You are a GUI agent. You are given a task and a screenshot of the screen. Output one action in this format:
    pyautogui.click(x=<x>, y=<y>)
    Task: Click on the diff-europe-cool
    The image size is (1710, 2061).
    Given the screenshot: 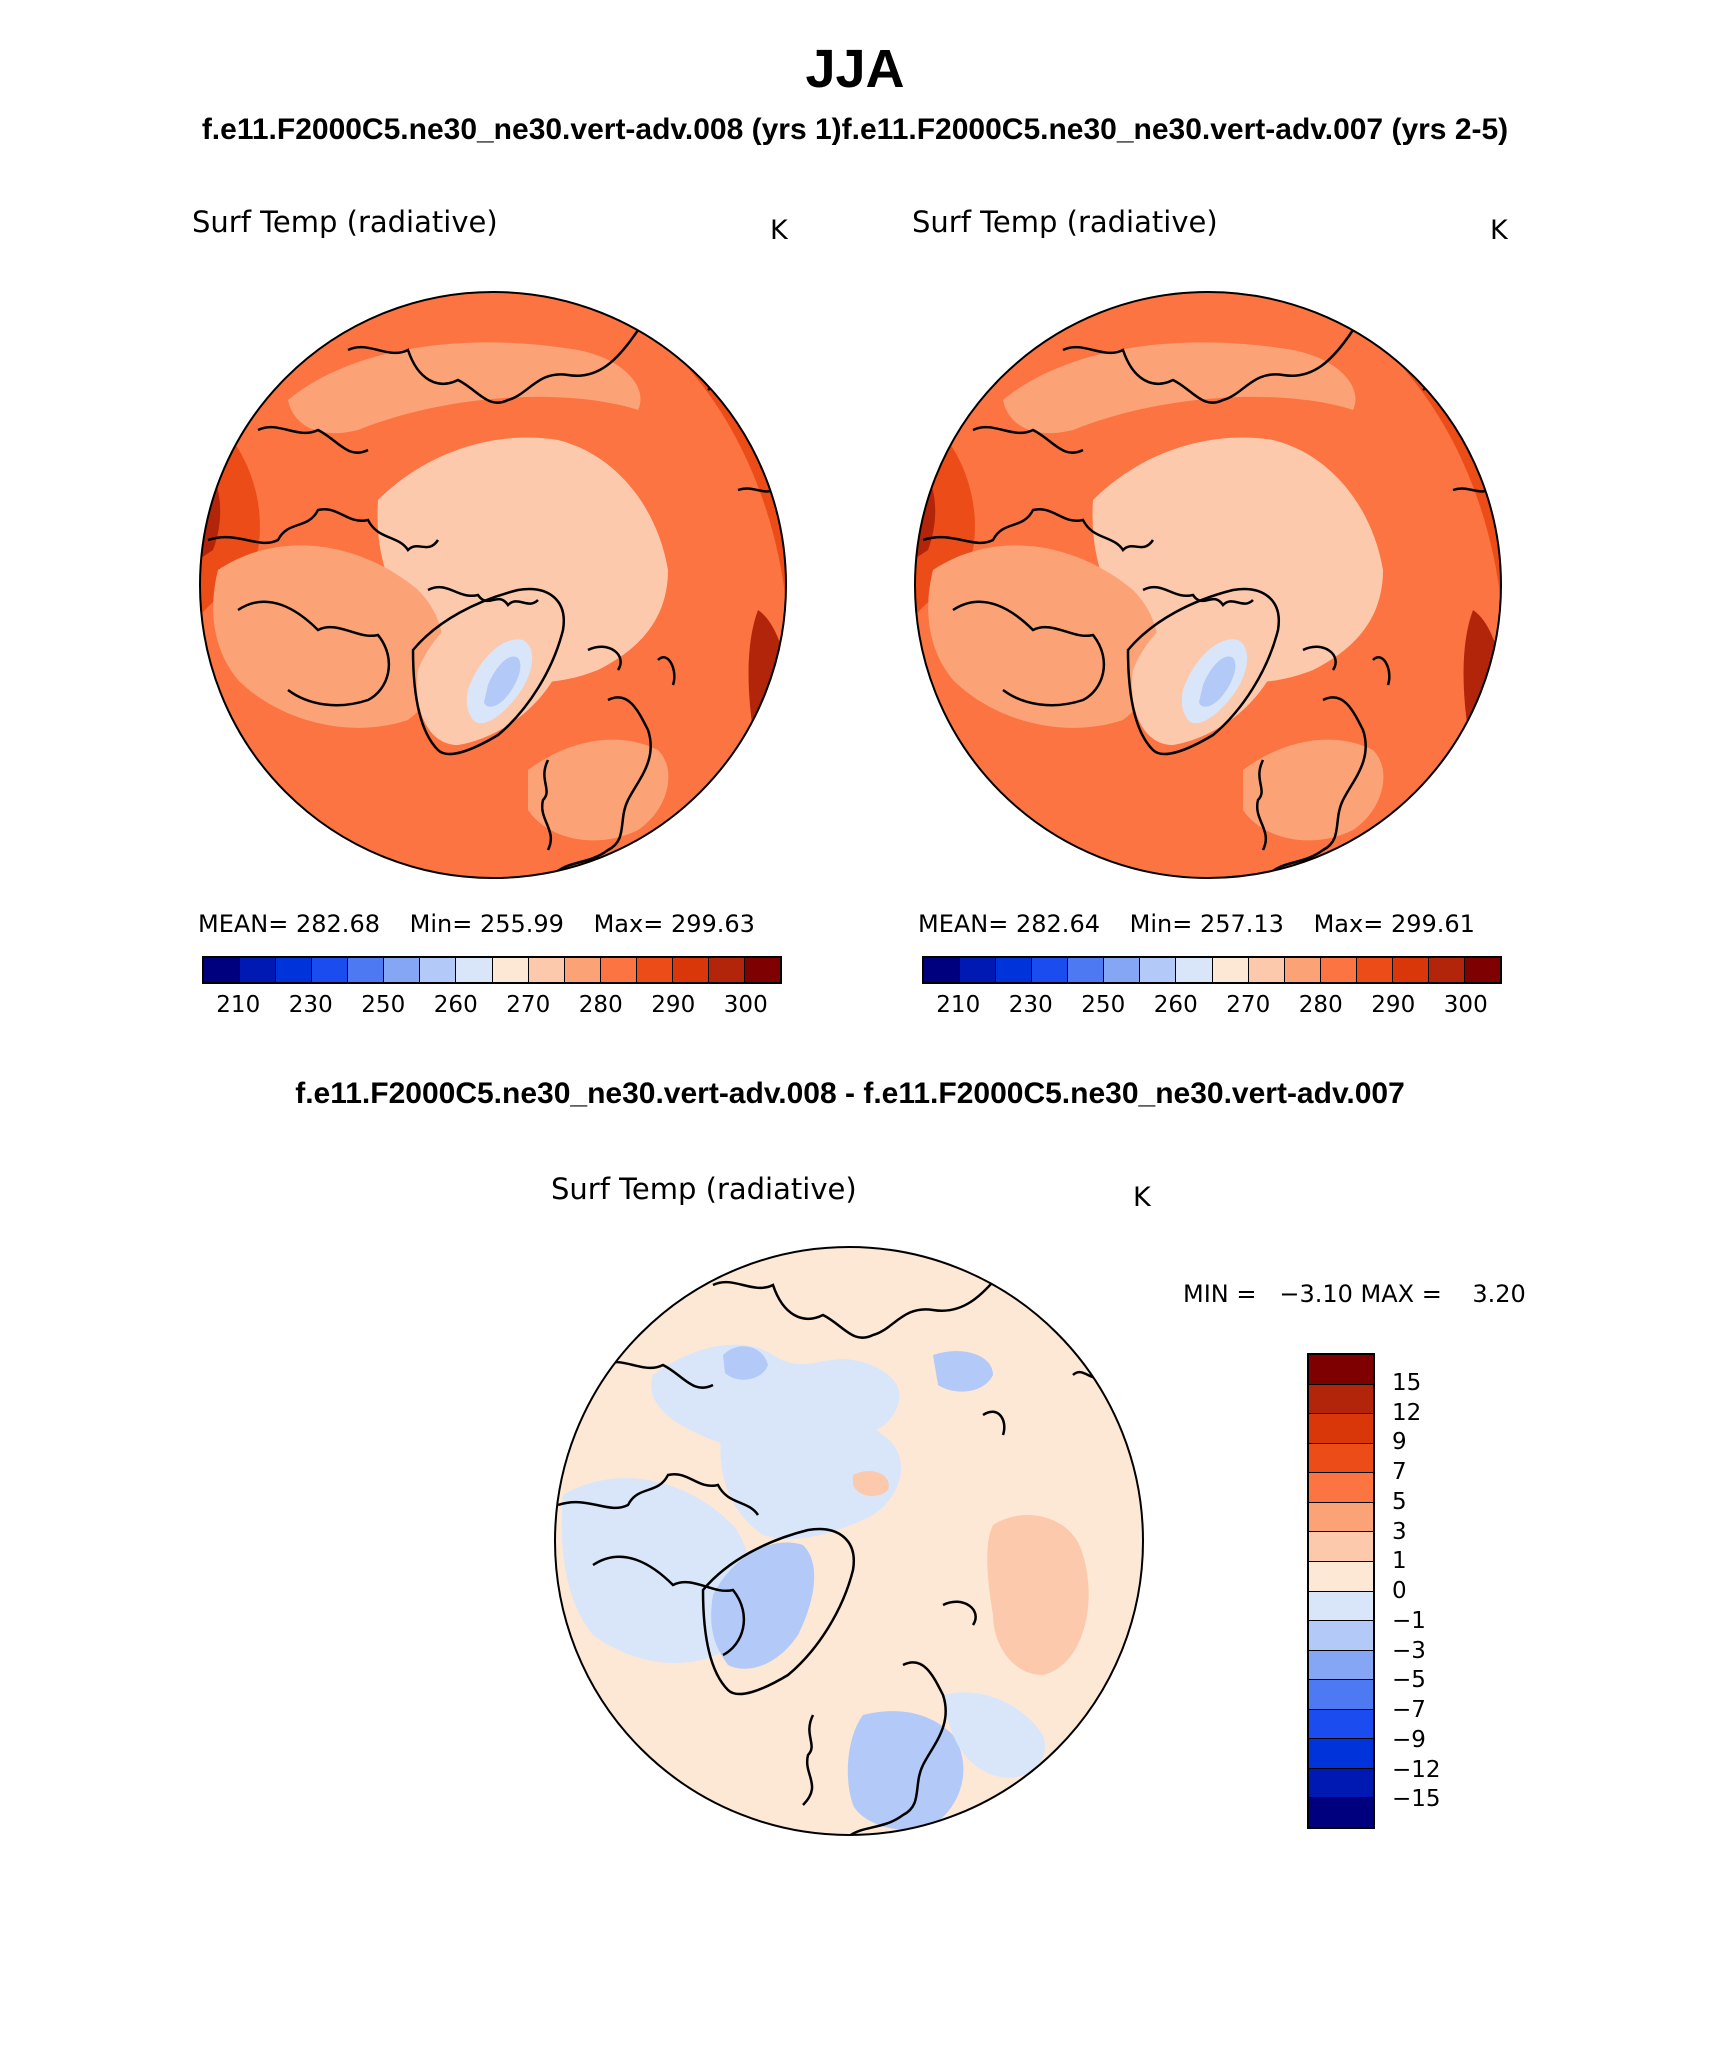 What is the action you would take?
    pyautogui.click(x=905, y=1770)
    